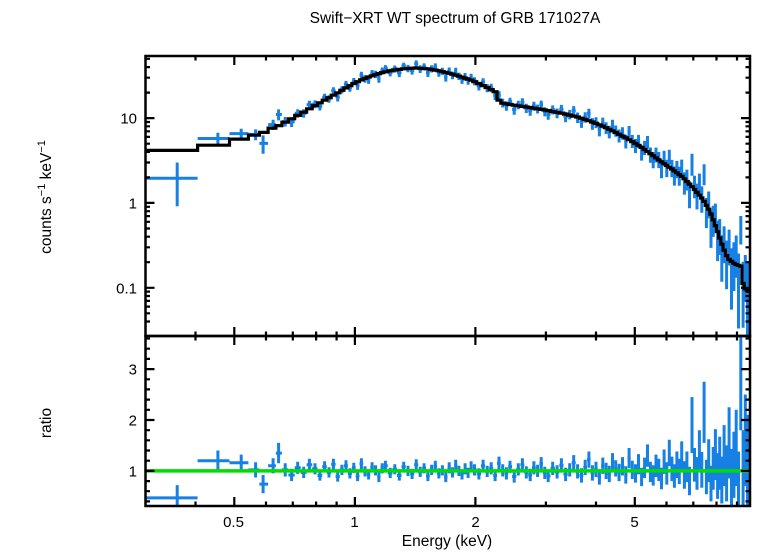 This screenshot has height=556, width=758. Describe the element at coordinates (46, 225) in the screenshot. I see `ylabel-text: counts s` at that location.